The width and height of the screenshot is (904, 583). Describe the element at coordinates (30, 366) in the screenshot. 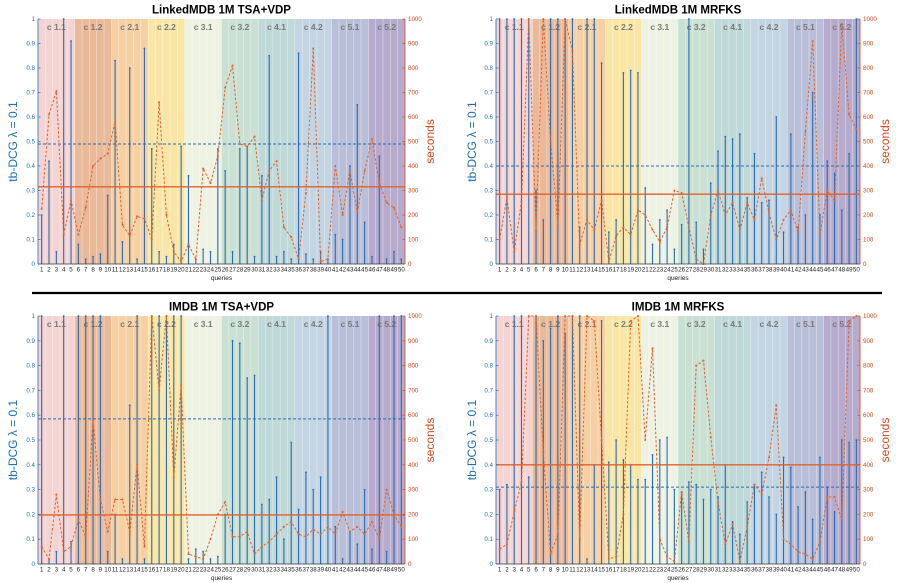

I see `ytick-label: 0.8` at that location.